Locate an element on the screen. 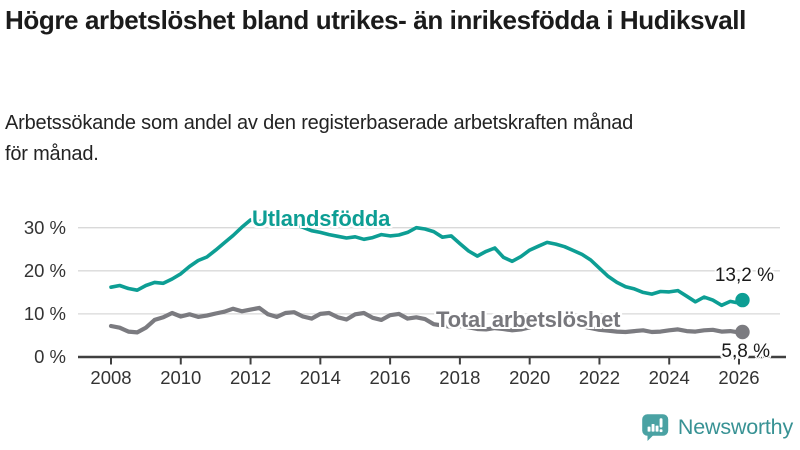 The width and height of the screenshot is (800, 450). x-tick-label: 2010 is located at coordinates (181, 377).